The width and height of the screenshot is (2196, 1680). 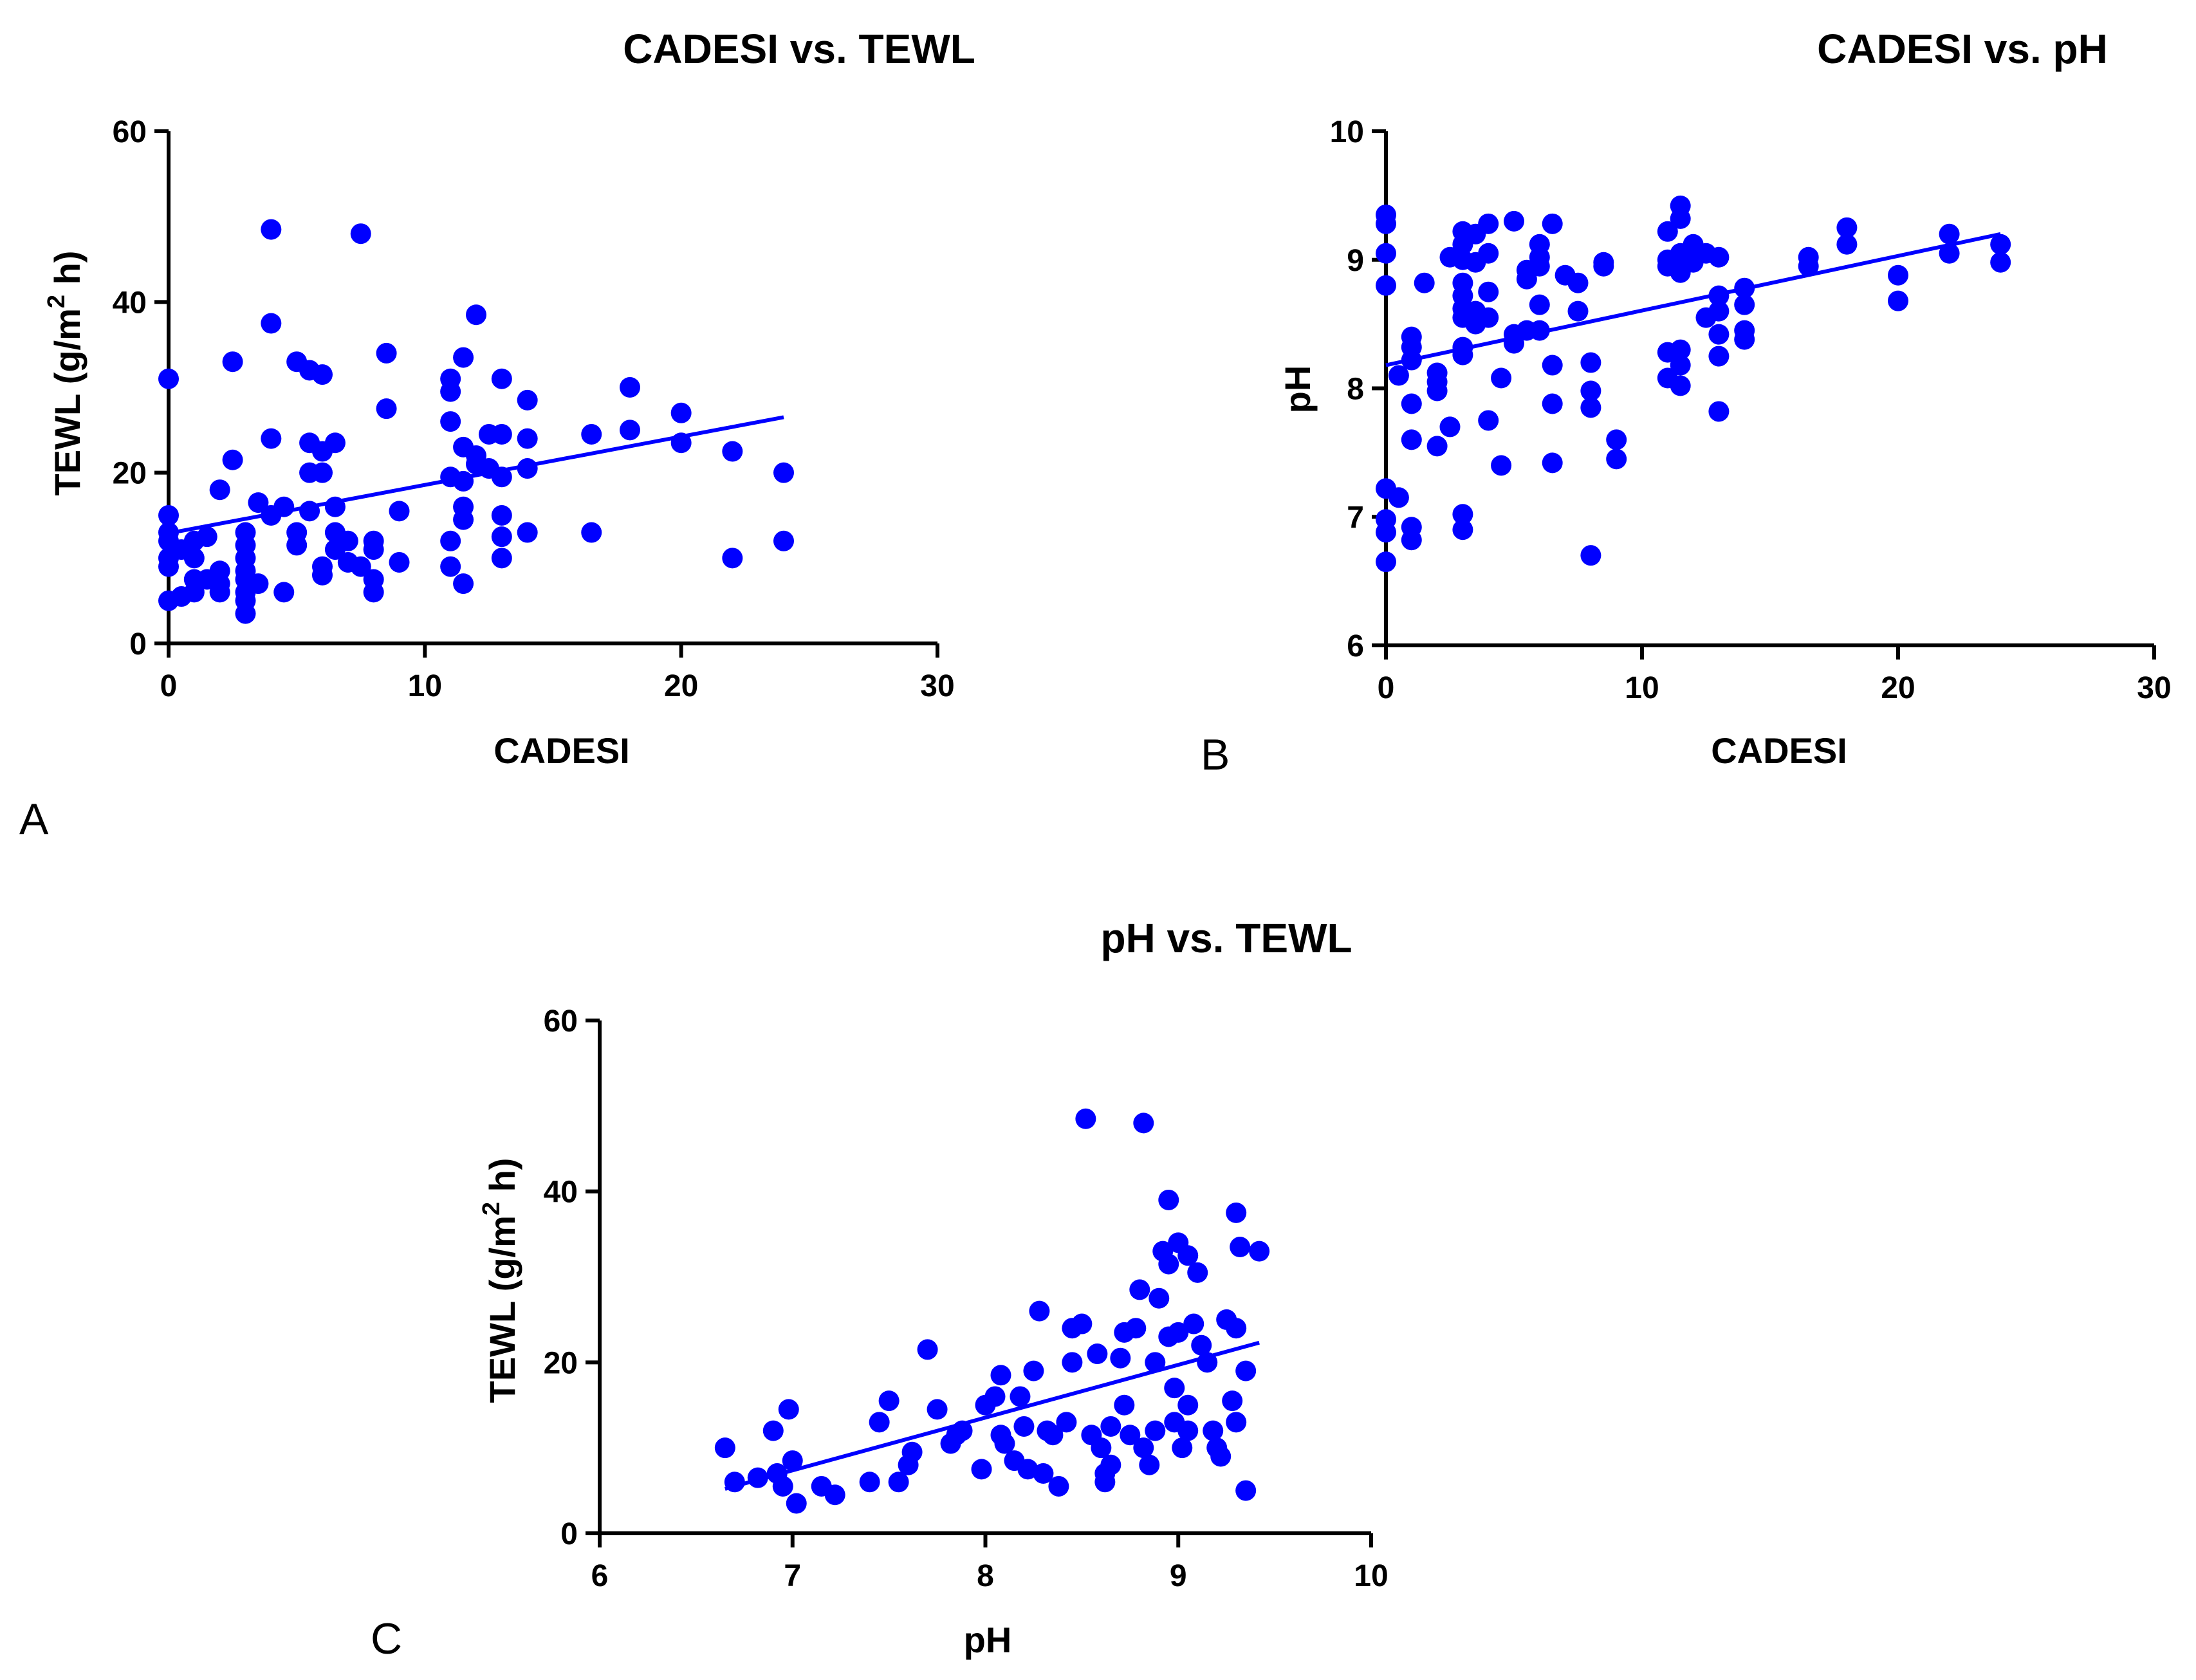 What do you see at coordinates (1693, 299) in the screenshot?
I see `trend-line-b` at bounding box center [1693, 299].